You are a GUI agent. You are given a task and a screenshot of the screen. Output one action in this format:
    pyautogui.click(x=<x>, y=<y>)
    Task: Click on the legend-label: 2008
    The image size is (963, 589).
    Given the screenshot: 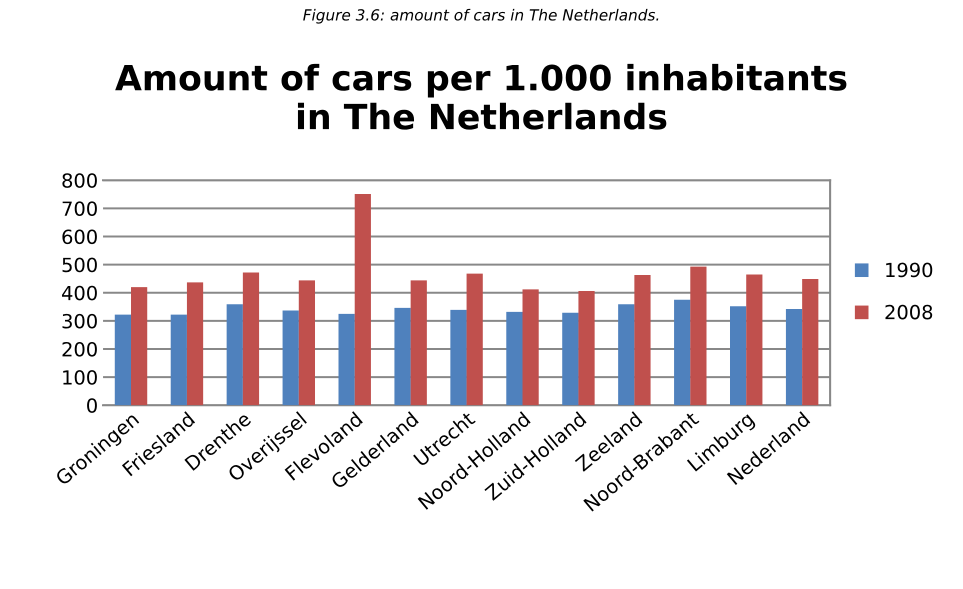 What is the action you would take?
    pyautogui.click(x=908, y=312)
    